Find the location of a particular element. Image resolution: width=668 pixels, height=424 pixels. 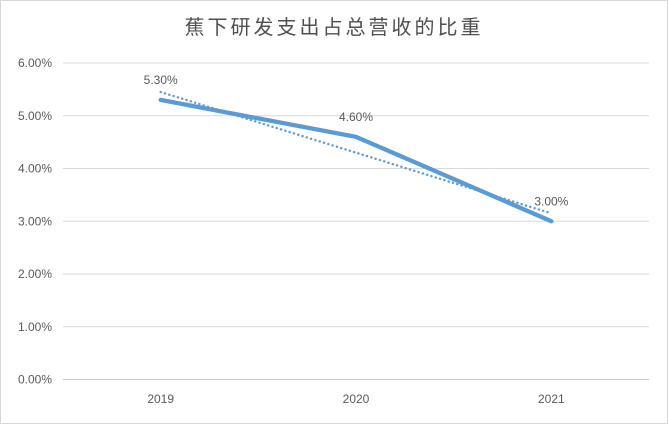

x-tick-label: 2019 is located at coordinates (160, 399).